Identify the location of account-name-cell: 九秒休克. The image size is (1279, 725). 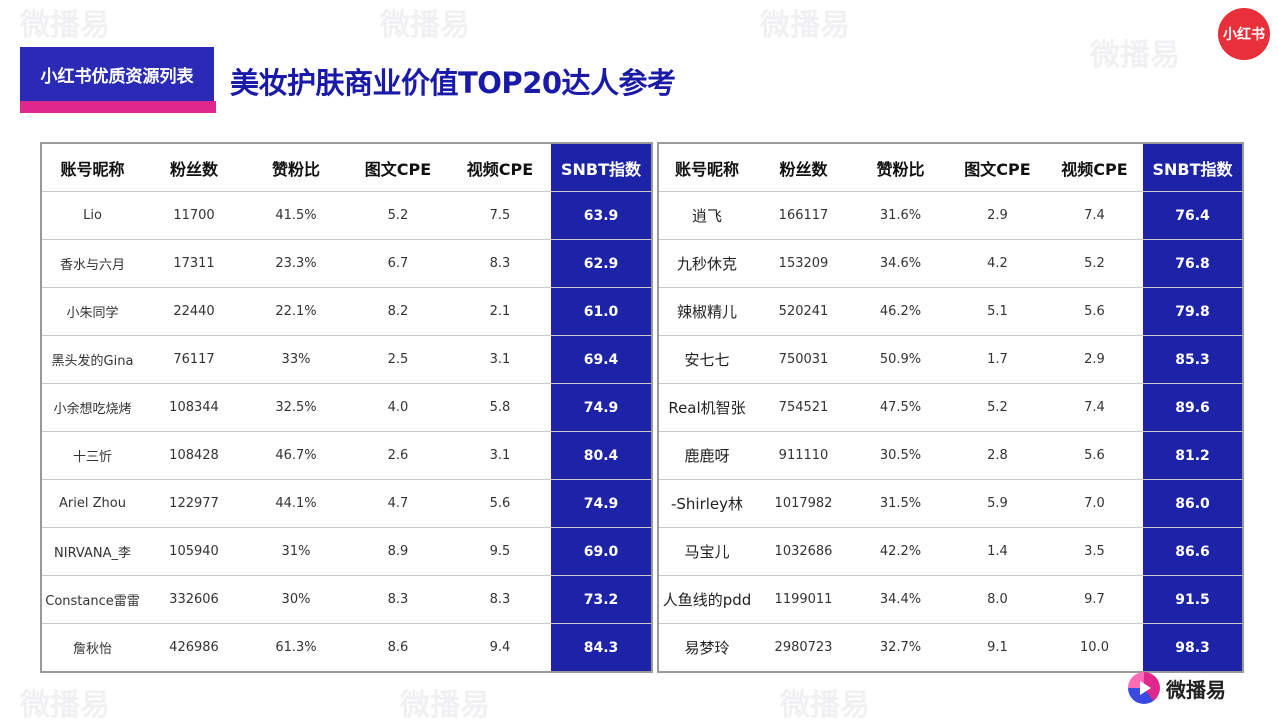
(706, 263).